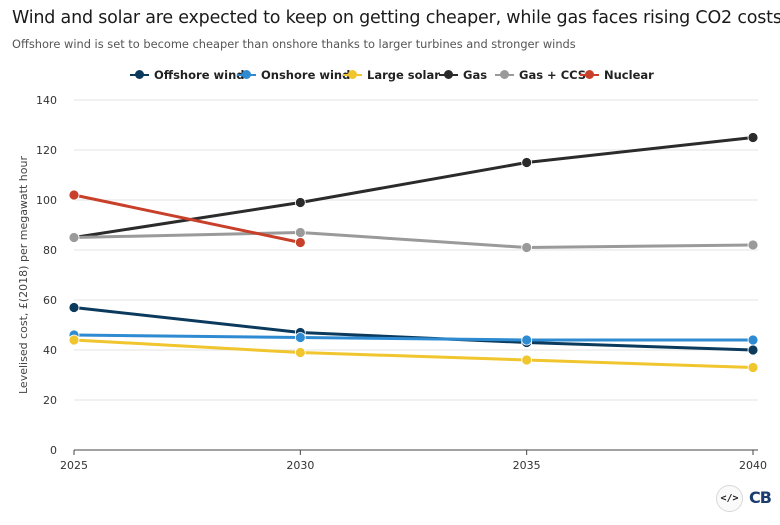 Image resolution: width=780 pixels, height=525 pixels. What do you see at coordinates (504, 75) in the screenshot?
I see `legend-swatch-gas-ccs` at bounding box center [504, 75].